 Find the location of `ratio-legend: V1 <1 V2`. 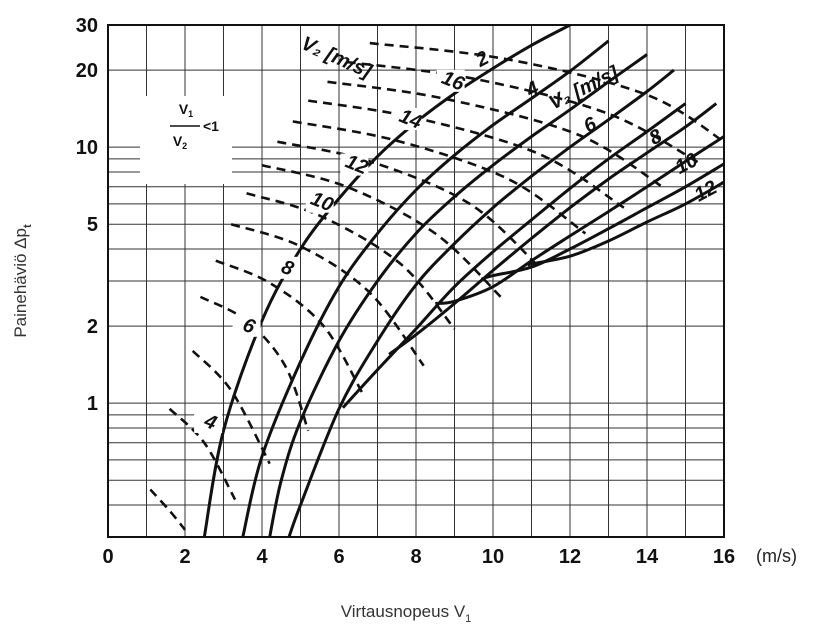

ratio-legend: V1 <1 V2 is located at coordinates (186, 140).